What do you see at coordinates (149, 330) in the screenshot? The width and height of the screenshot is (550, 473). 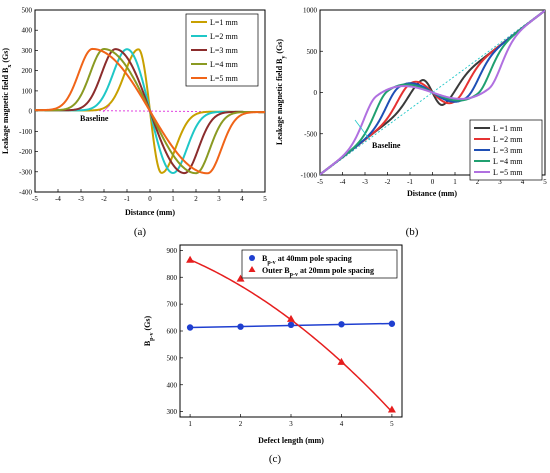 I see `y-axis-label-c: Bp-v (Gs)` at bounding box center [149, 330].